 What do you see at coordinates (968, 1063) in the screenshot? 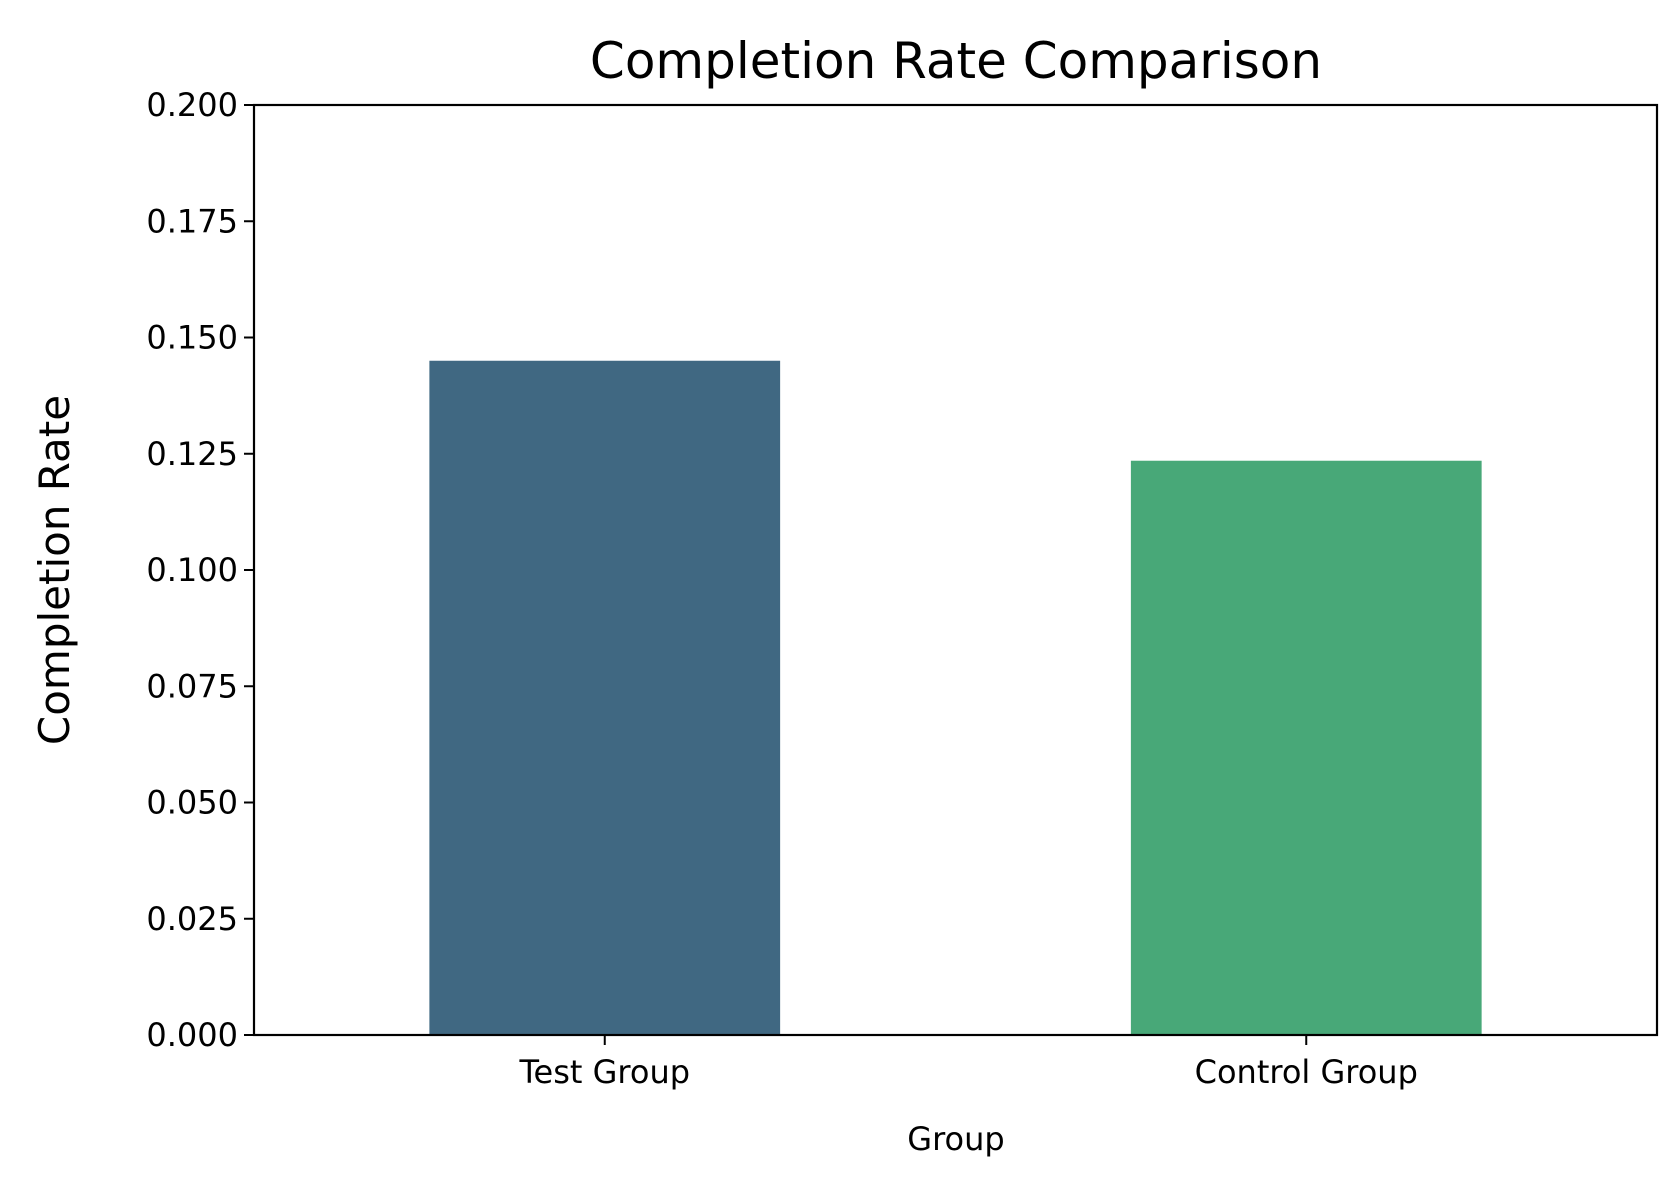
I see `x-axis-ticks: Test Group Control Group` at bounding box center [968, 1063].